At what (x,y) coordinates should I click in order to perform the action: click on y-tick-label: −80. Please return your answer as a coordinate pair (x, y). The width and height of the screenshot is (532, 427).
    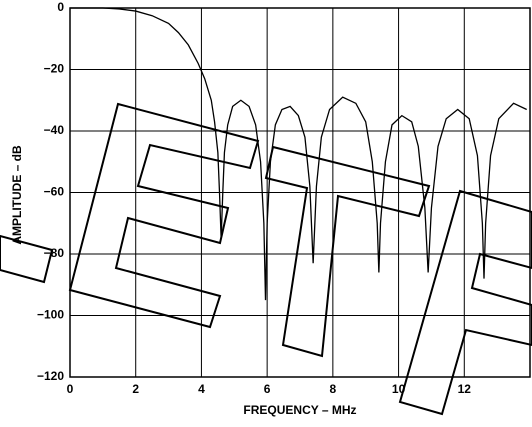
    Looking at the image, I should click on (54, 253).